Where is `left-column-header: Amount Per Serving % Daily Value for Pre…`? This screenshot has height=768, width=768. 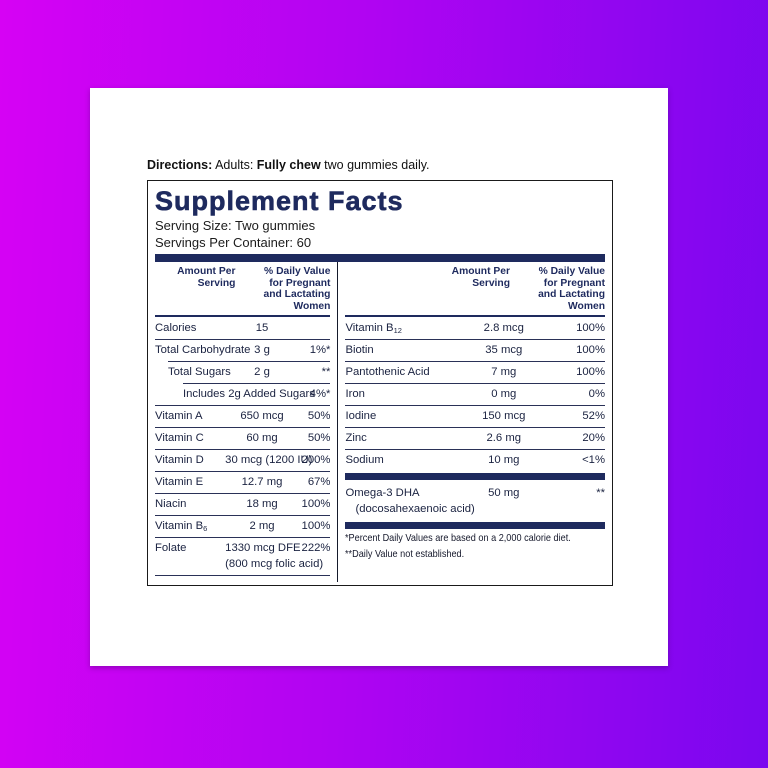
left-column-header: Amount Per Serving % Daily Value for Pre… is located at coordinates (243, 290).